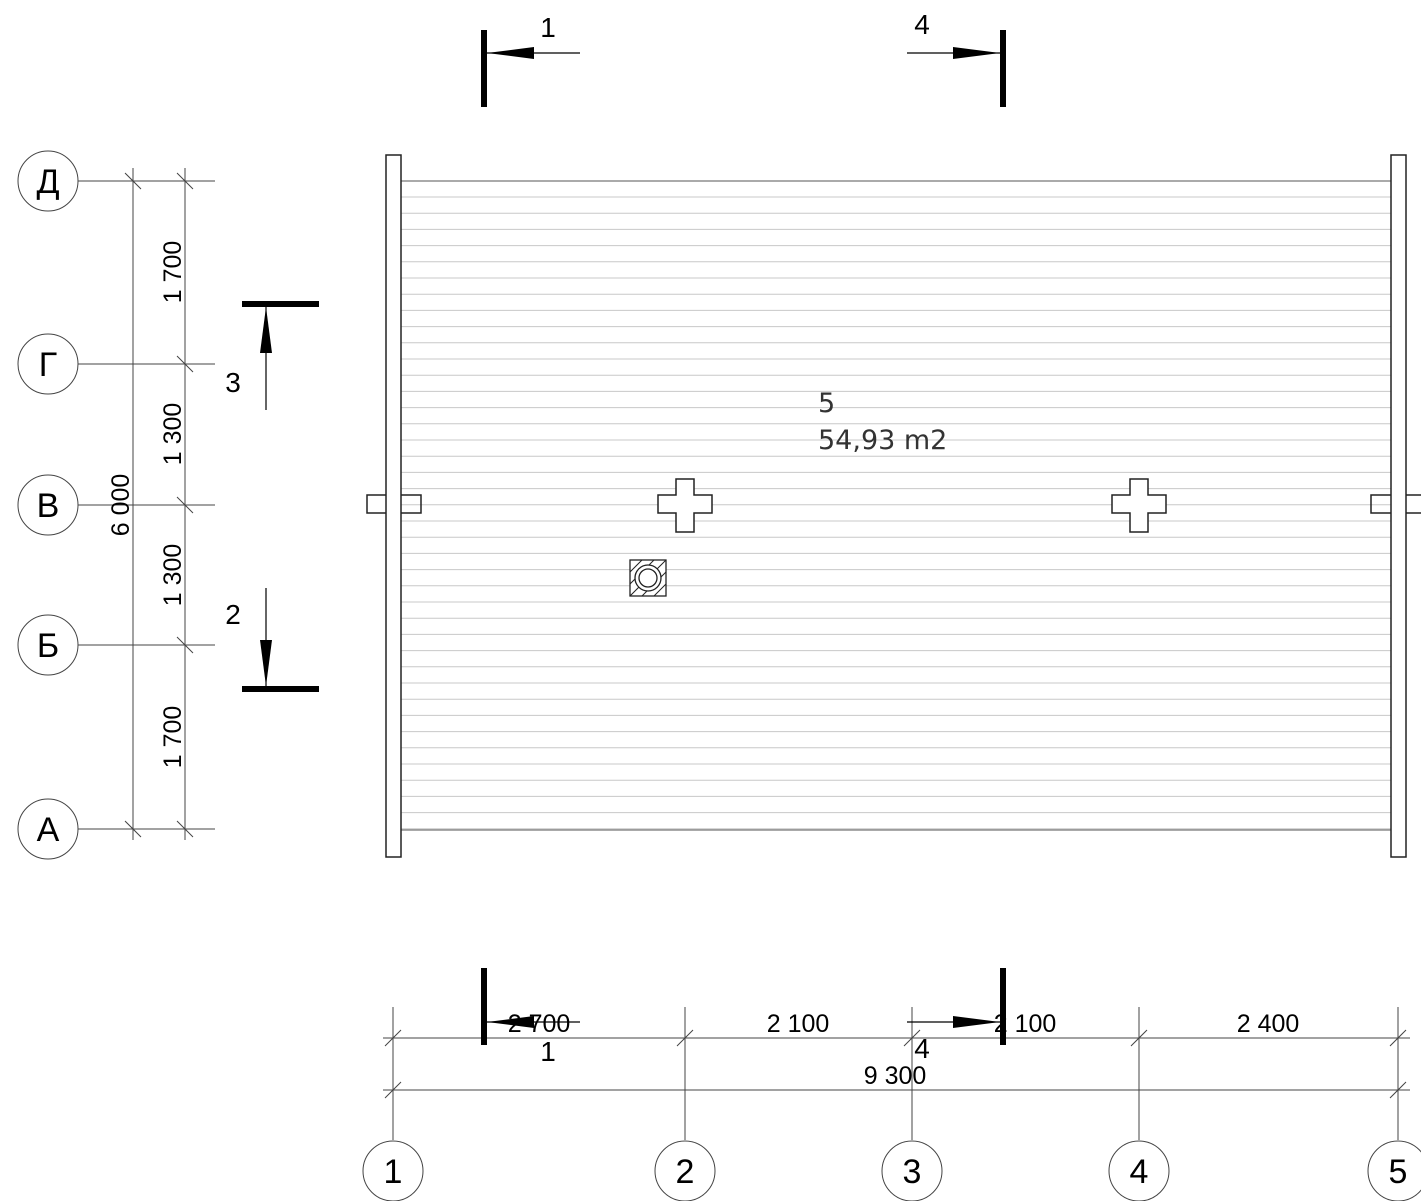  Describe the element at coordinates (922, 24) in the screenshot. I see `section-label-top-right: 4` at that location.